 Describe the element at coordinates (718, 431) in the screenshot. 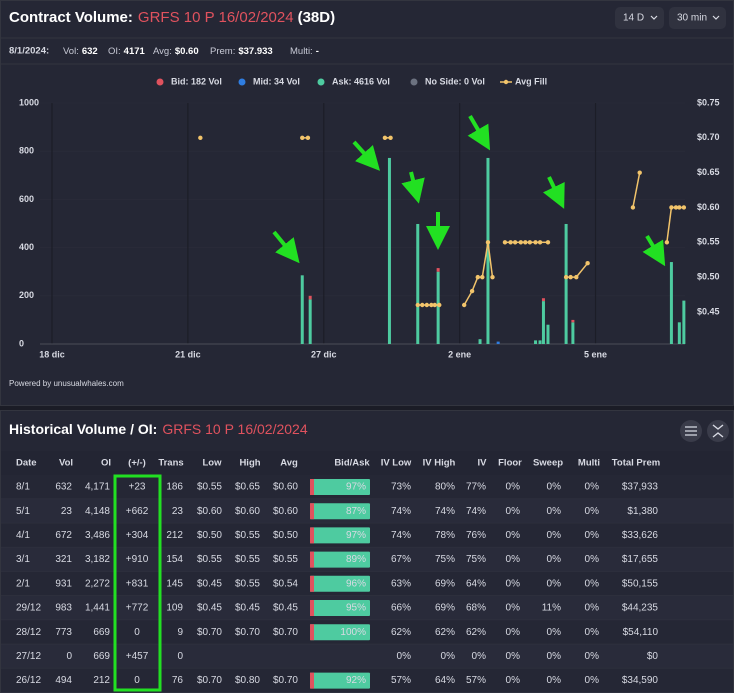

I see `collapse-button` at that location.